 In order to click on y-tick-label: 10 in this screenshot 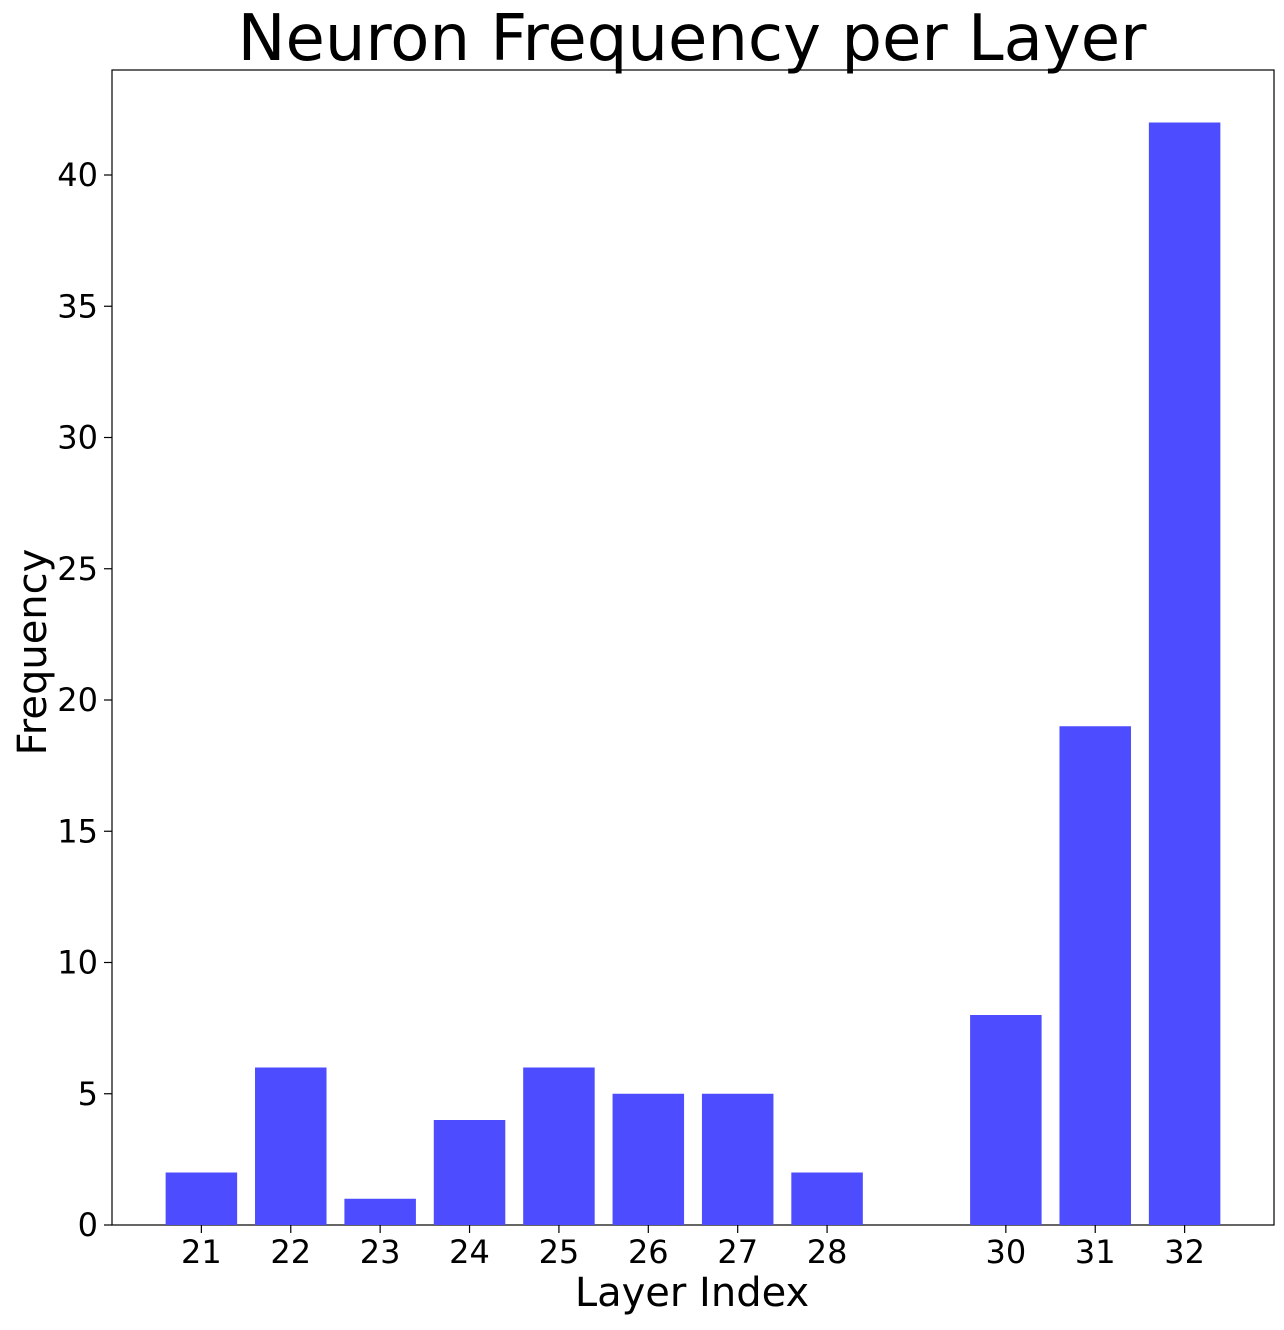, I will do `click(77, 963)`.